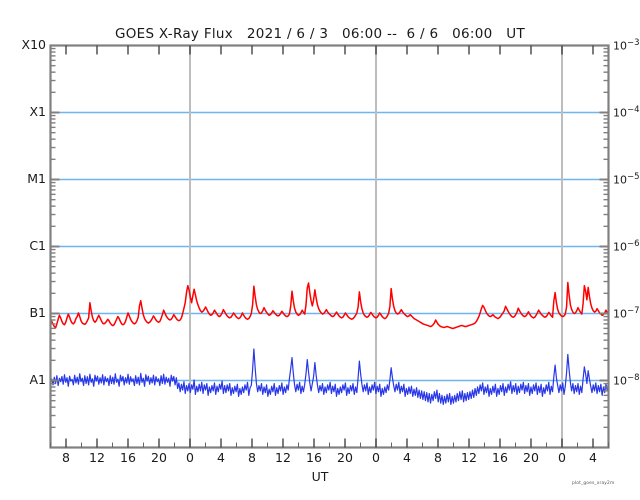 The height and width of the screenshot is (500, 640). Describe the element at coordinates (329, 305) in the screenshot. I see `series-line-long-channel` at that location.